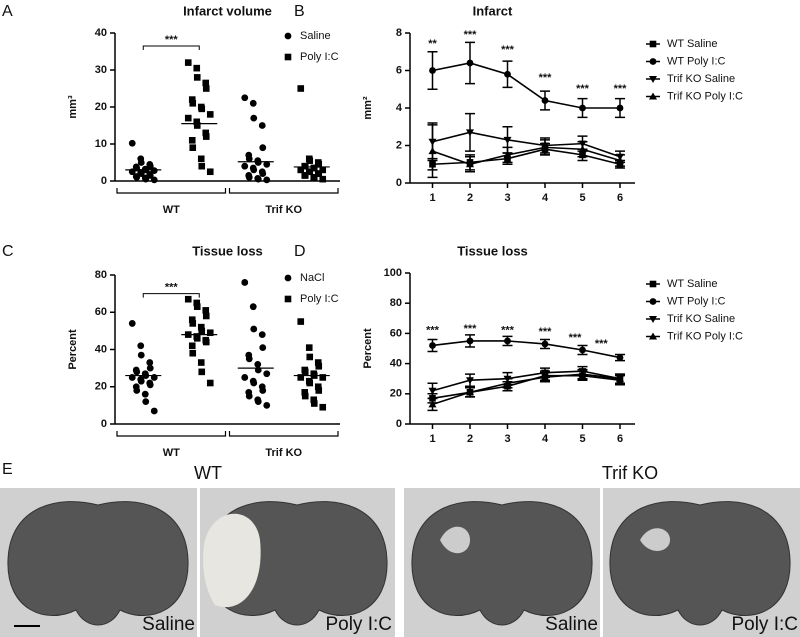 The height and width of the screenshot is (637, 800). What do you see at coordinates (368, 108) in the screenshot?
I see `y-axis-label: mm²` at bounding box center [368, 108].